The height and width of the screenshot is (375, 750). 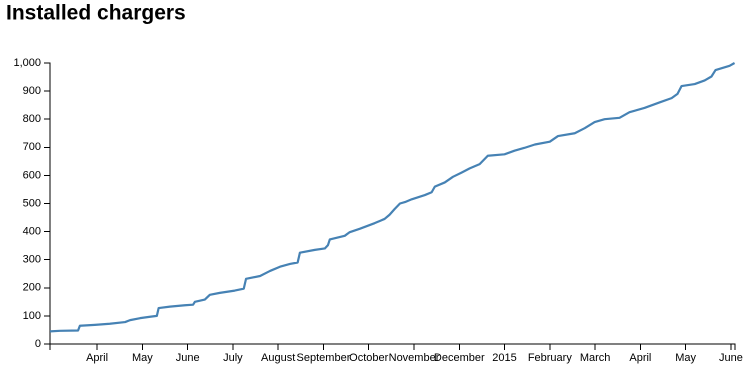 I want to click on x-tick-label: August, so click(x=278, y=358).